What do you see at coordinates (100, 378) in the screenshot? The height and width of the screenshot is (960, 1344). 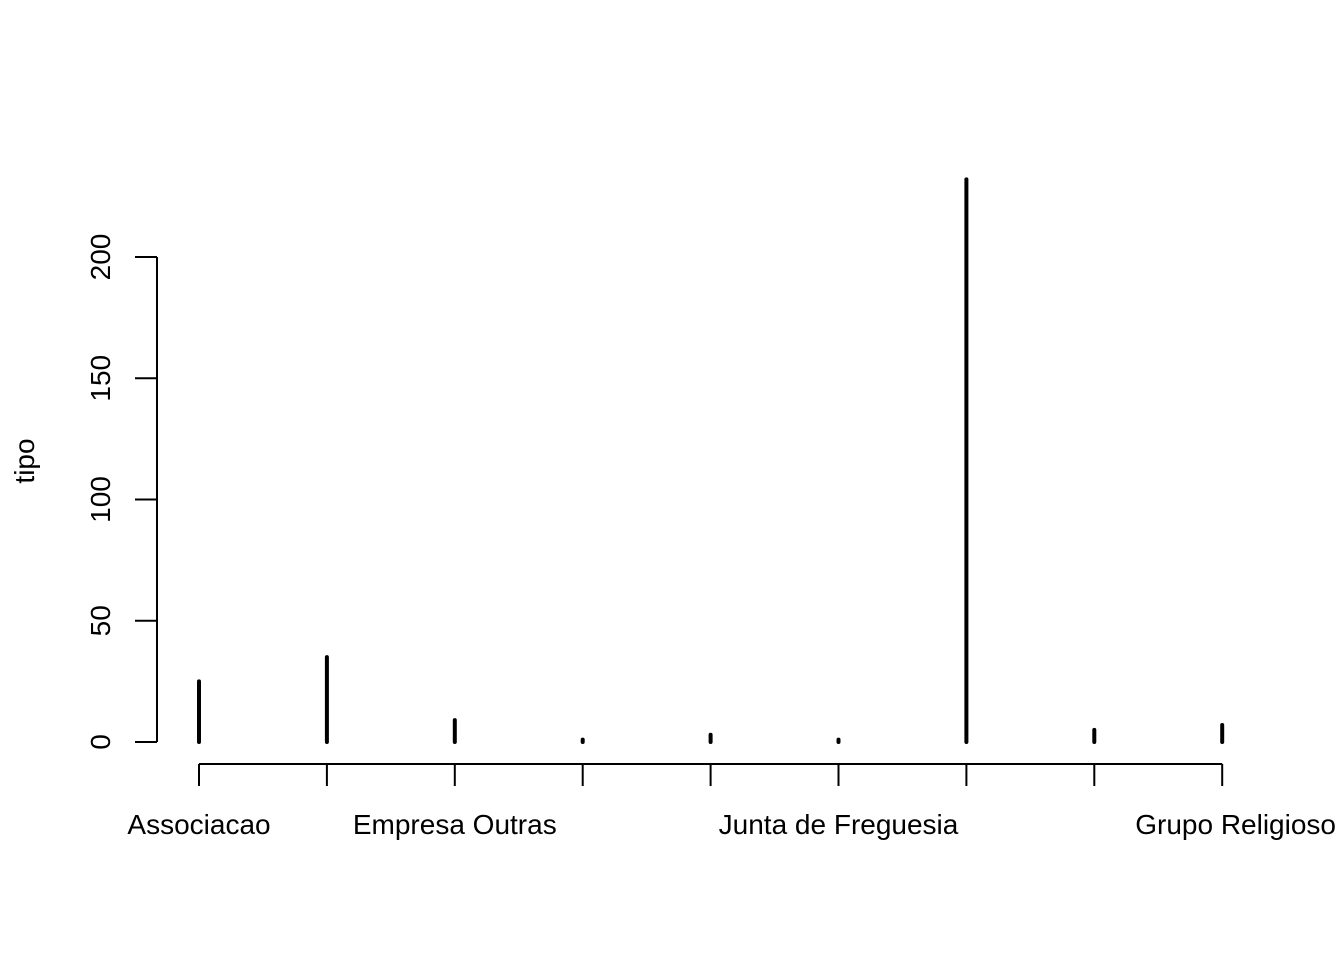 I see `y-tick-label: 150` at bounding box center [100, 378].